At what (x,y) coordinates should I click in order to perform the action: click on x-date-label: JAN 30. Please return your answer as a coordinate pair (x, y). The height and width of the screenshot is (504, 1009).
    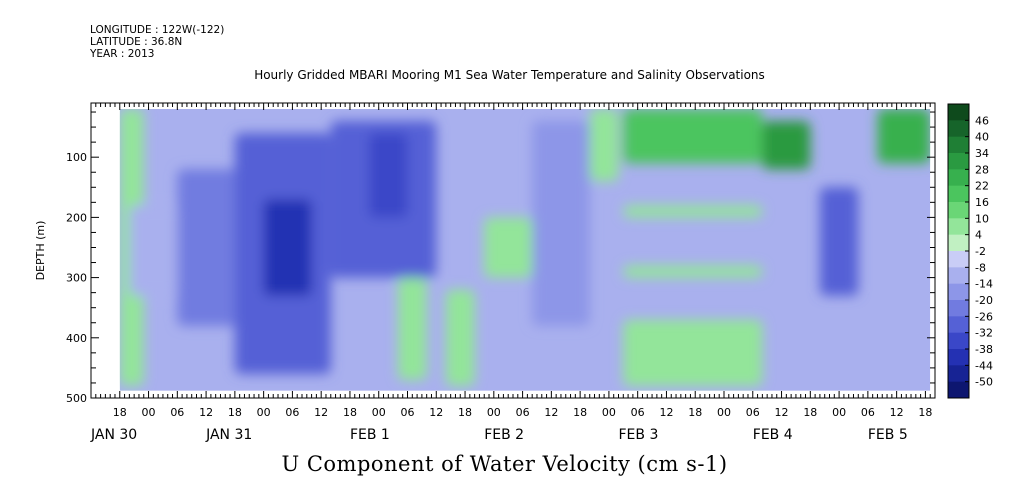
    Looking at the image, I should click on (113, 435).